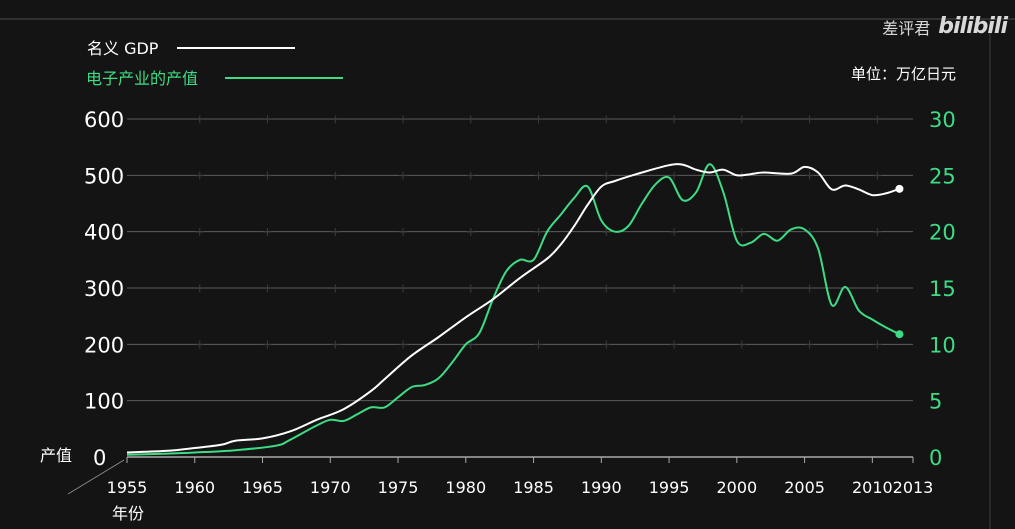 The width and height of the screenshot is (1015, 529). Describe the element at coordinates (128, 513) in the screenshot. I see `x-axis-title: 年份` at that location.